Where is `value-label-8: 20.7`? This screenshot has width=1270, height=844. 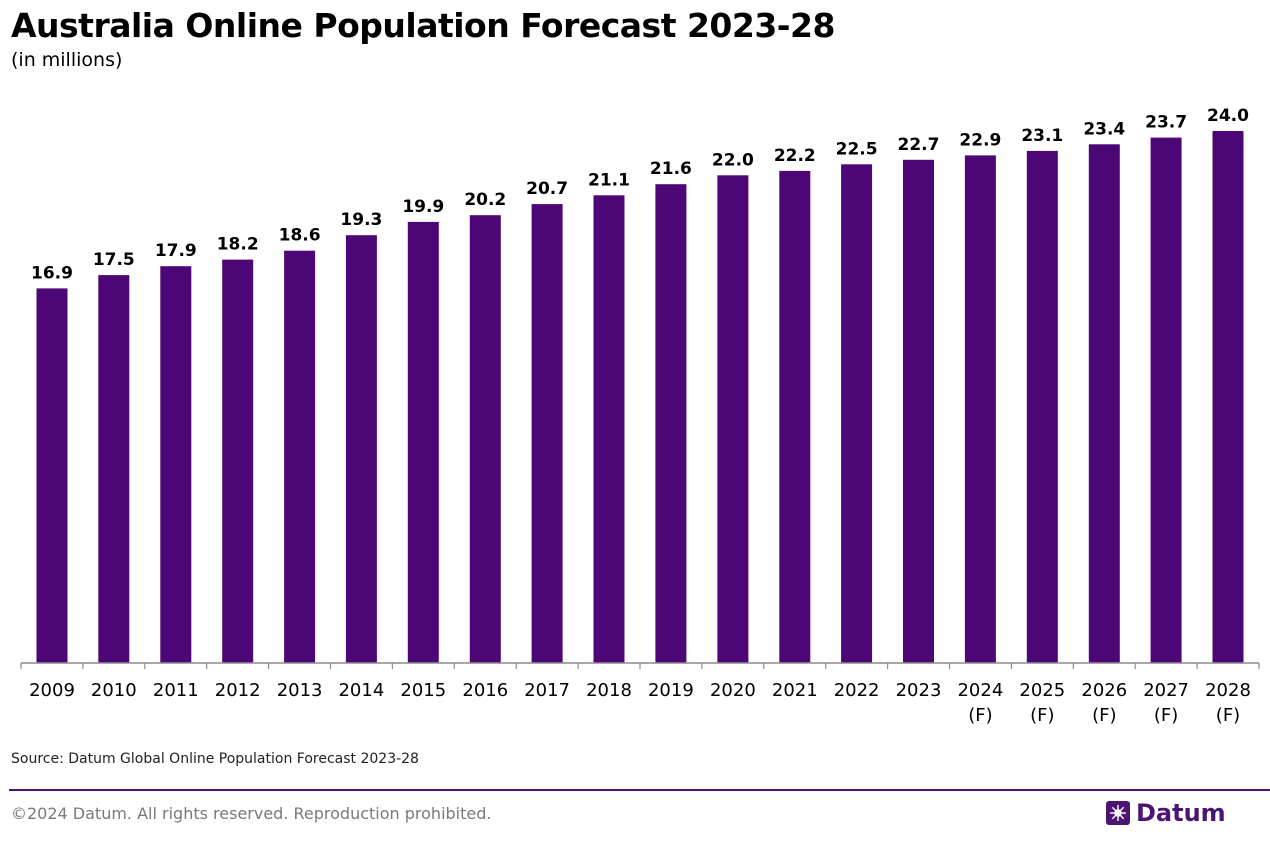
value-label-8: 20.7 is located at coordinates (547, 189).